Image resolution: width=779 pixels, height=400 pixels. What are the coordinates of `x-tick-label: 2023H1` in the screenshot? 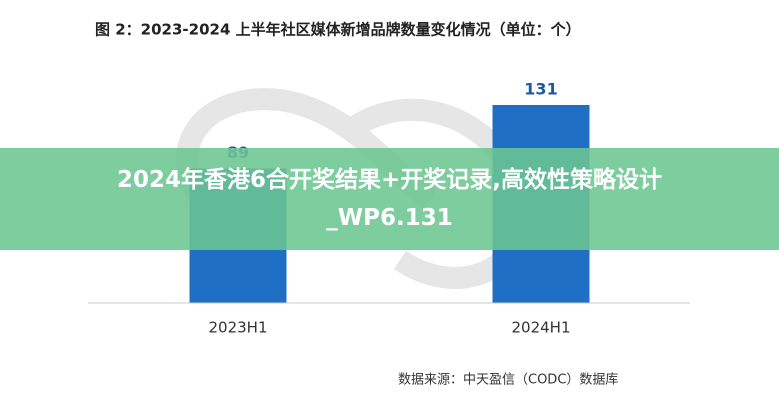 It's located at (238, 328).